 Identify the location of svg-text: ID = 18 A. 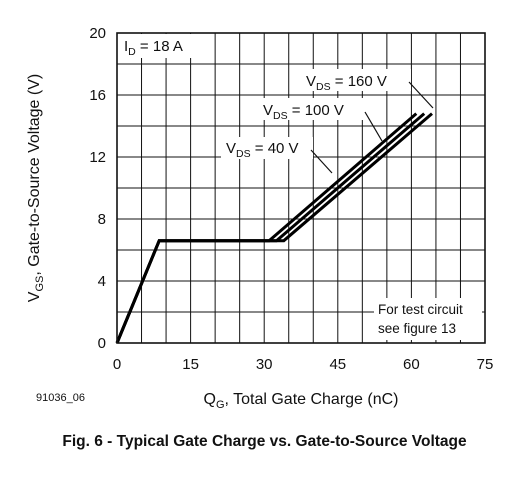
(153, 48).